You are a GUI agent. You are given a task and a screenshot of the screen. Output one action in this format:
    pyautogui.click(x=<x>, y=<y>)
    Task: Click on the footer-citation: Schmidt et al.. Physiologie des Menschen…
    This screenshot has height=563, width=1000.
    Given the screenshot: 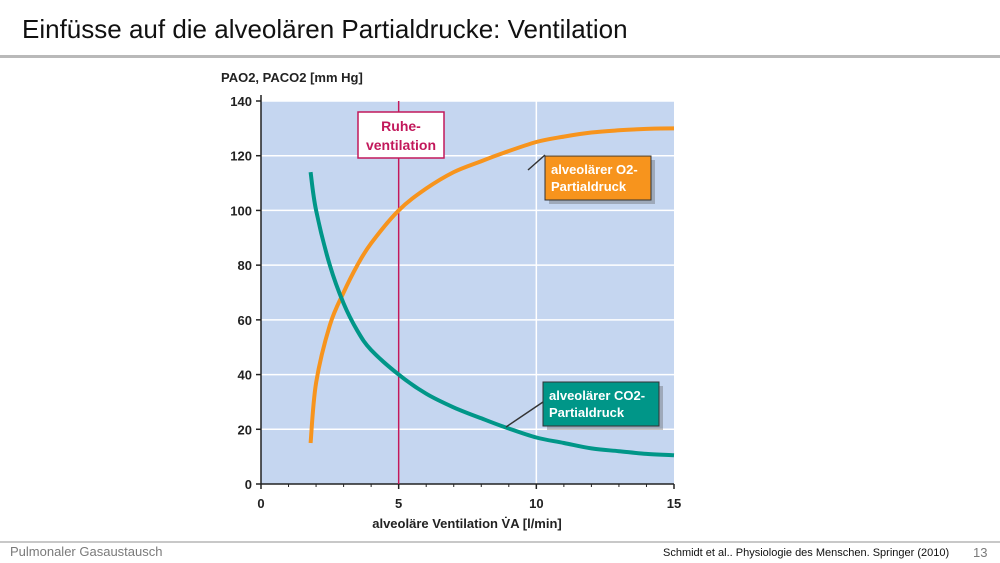 What is the action you would take?
    pyautogui.click(x=806, y=553)
    